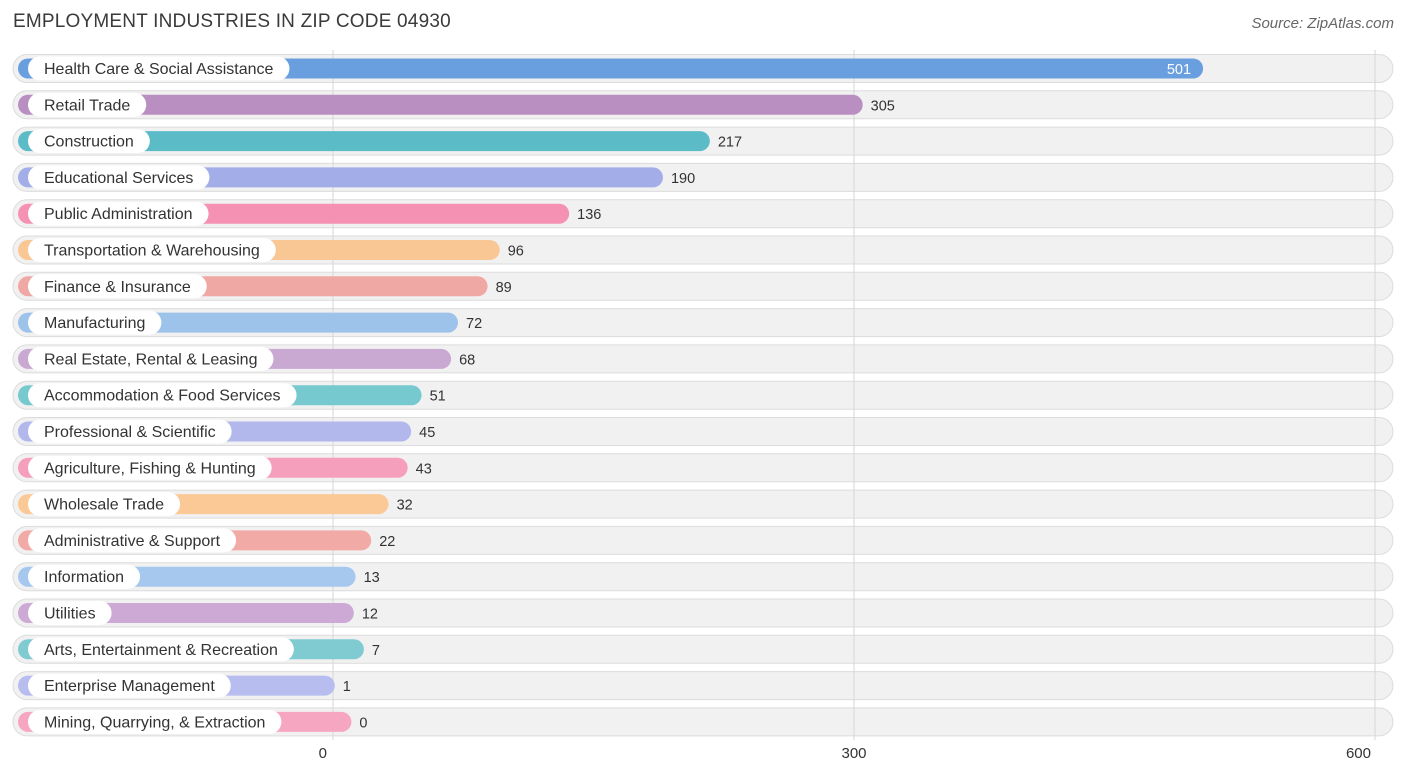  I want to click on category-label: Agriculture, Fishing & Hunting, so click(150, 468).